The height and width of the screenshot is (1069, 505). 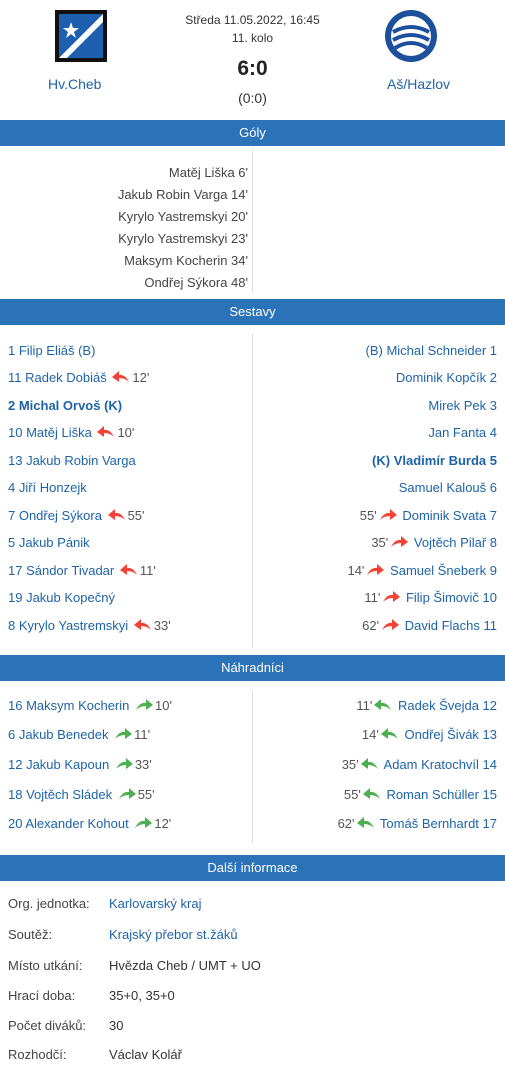 I want to click on lineup-away-player: Samuel Kalouš 6, so click(x=448, y=487).